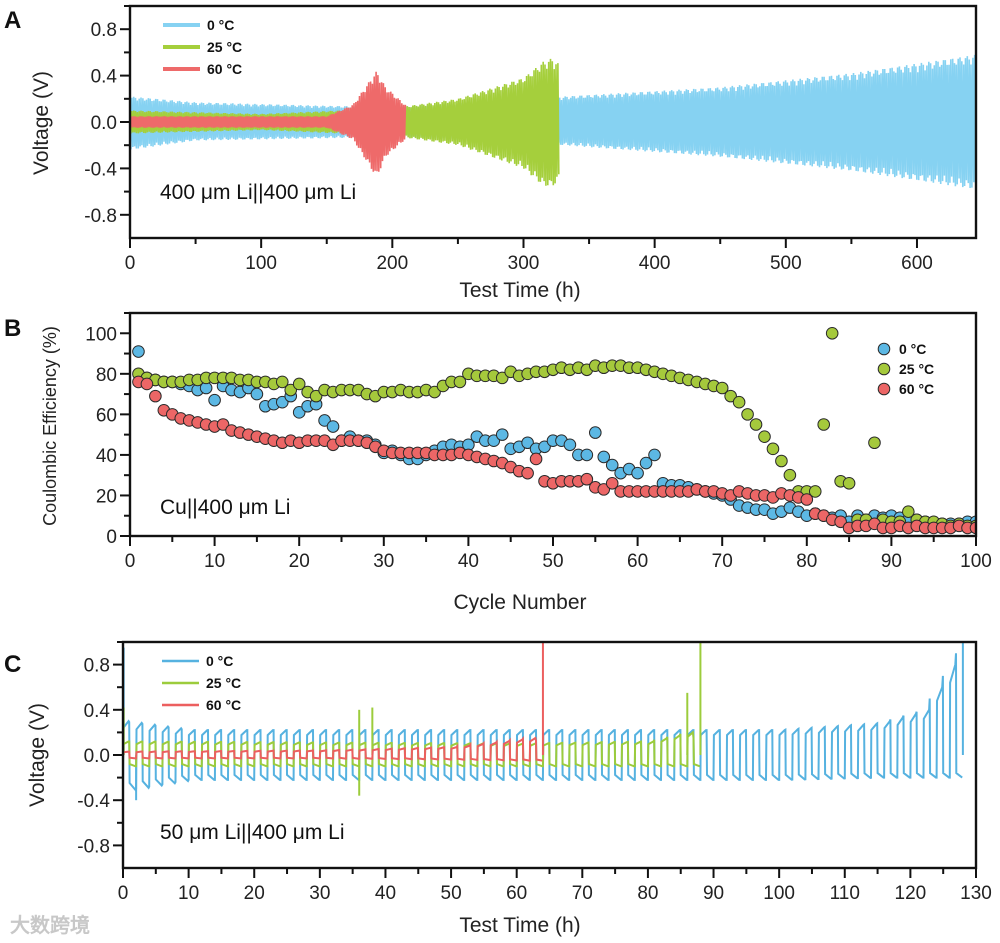  Describe the element at coordinates (214, 561) in the screenshot. I see `panel-b-x-tick-label: 10` at that location.